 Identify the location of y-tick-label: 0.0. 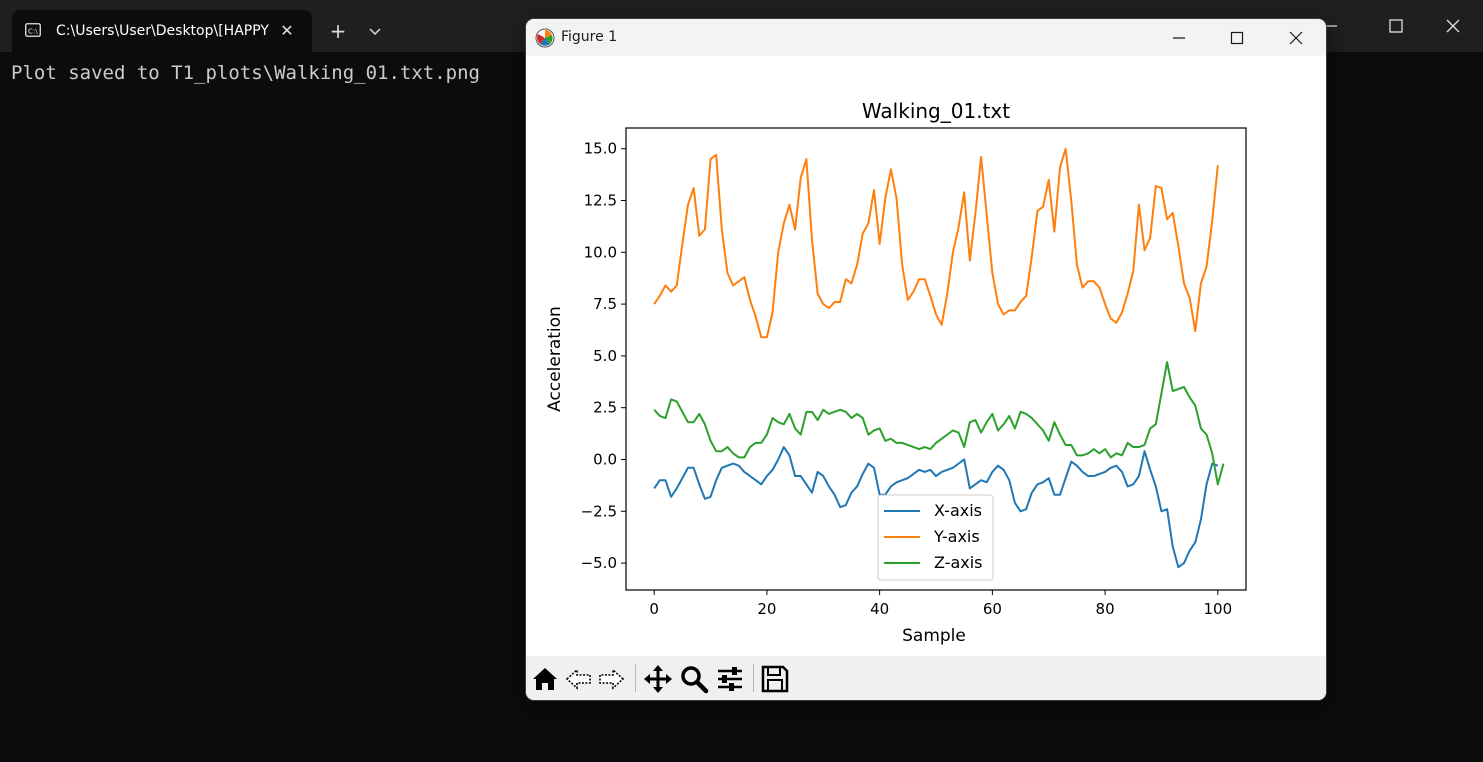
(605, 459).